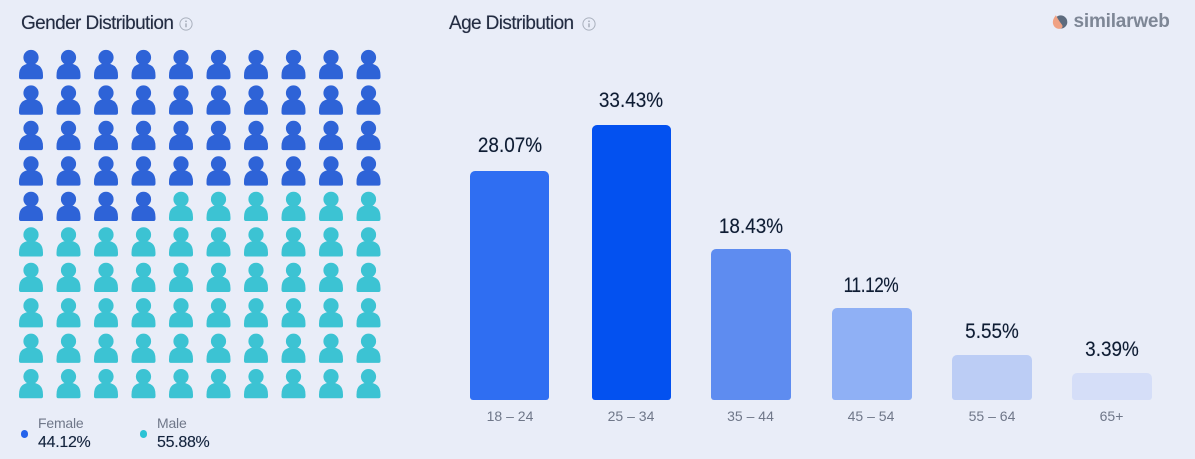  I want to click on svg-text: similarweb, so click(1122, 21).